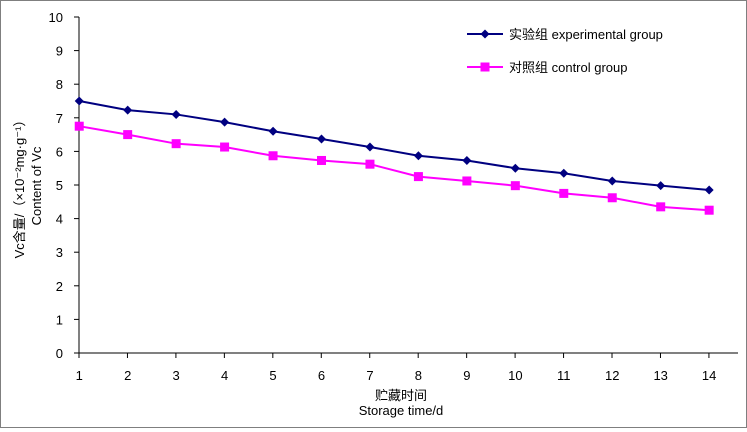 The width and height of the screenshot is (747, 432). I want to click on legend-label: 实验组 experimental group, so click(586, 34).